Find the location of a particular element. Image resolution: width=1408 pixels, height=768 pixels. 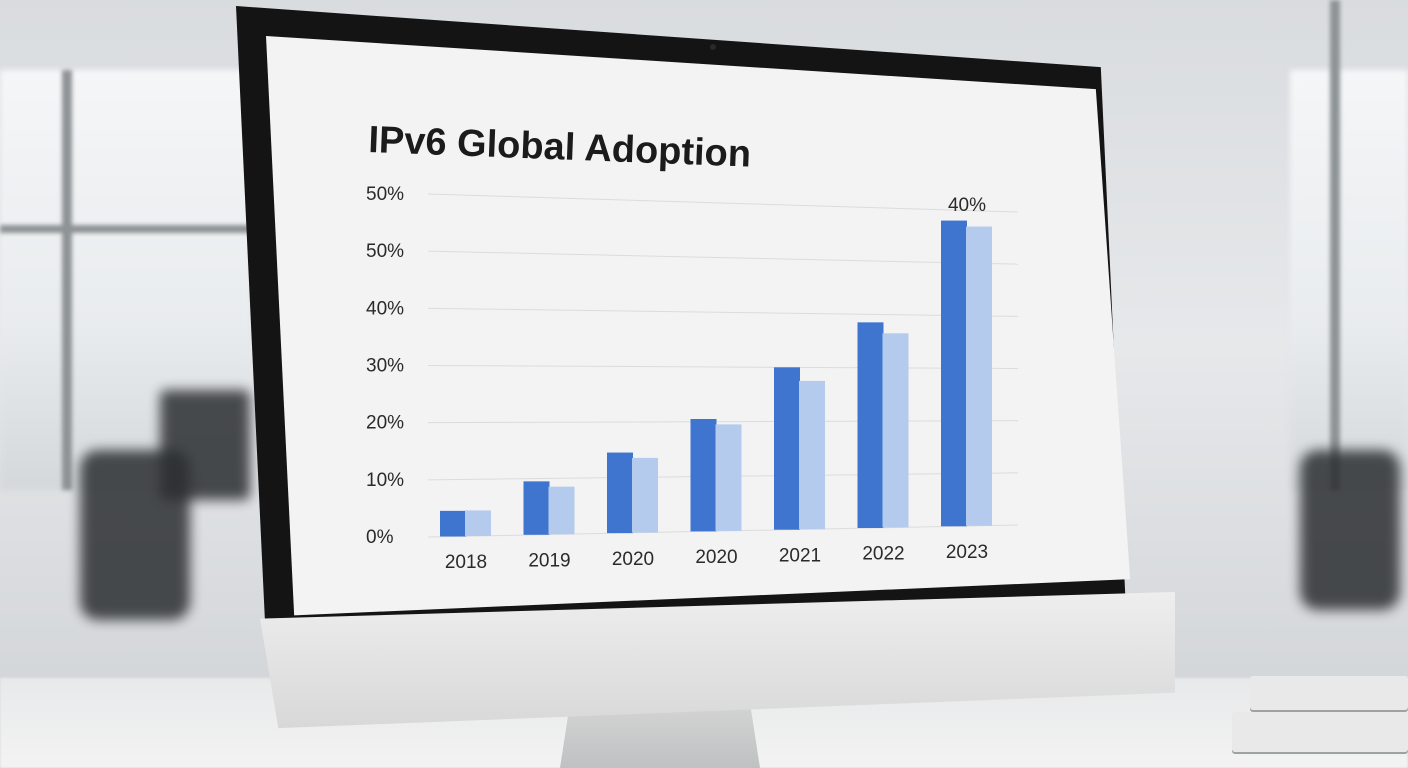

y-axis-tick-labels: 0% 10% 20% 30% 40% 50% 50% is located at coordinates (385, 366).